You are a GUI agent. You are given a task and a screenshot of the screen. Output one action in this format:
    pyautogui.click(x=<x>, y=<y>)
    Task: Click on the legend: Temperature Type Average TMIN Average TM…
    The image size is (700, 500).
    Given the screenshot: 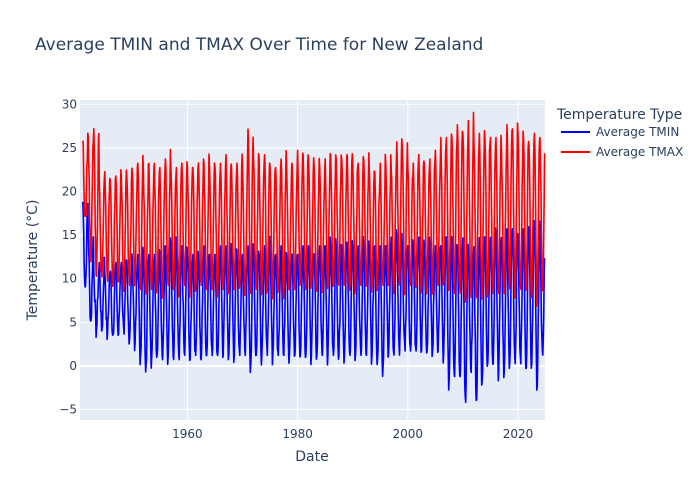 What is the action you would take?
    pyautogui.click(x=619, y=133)
    